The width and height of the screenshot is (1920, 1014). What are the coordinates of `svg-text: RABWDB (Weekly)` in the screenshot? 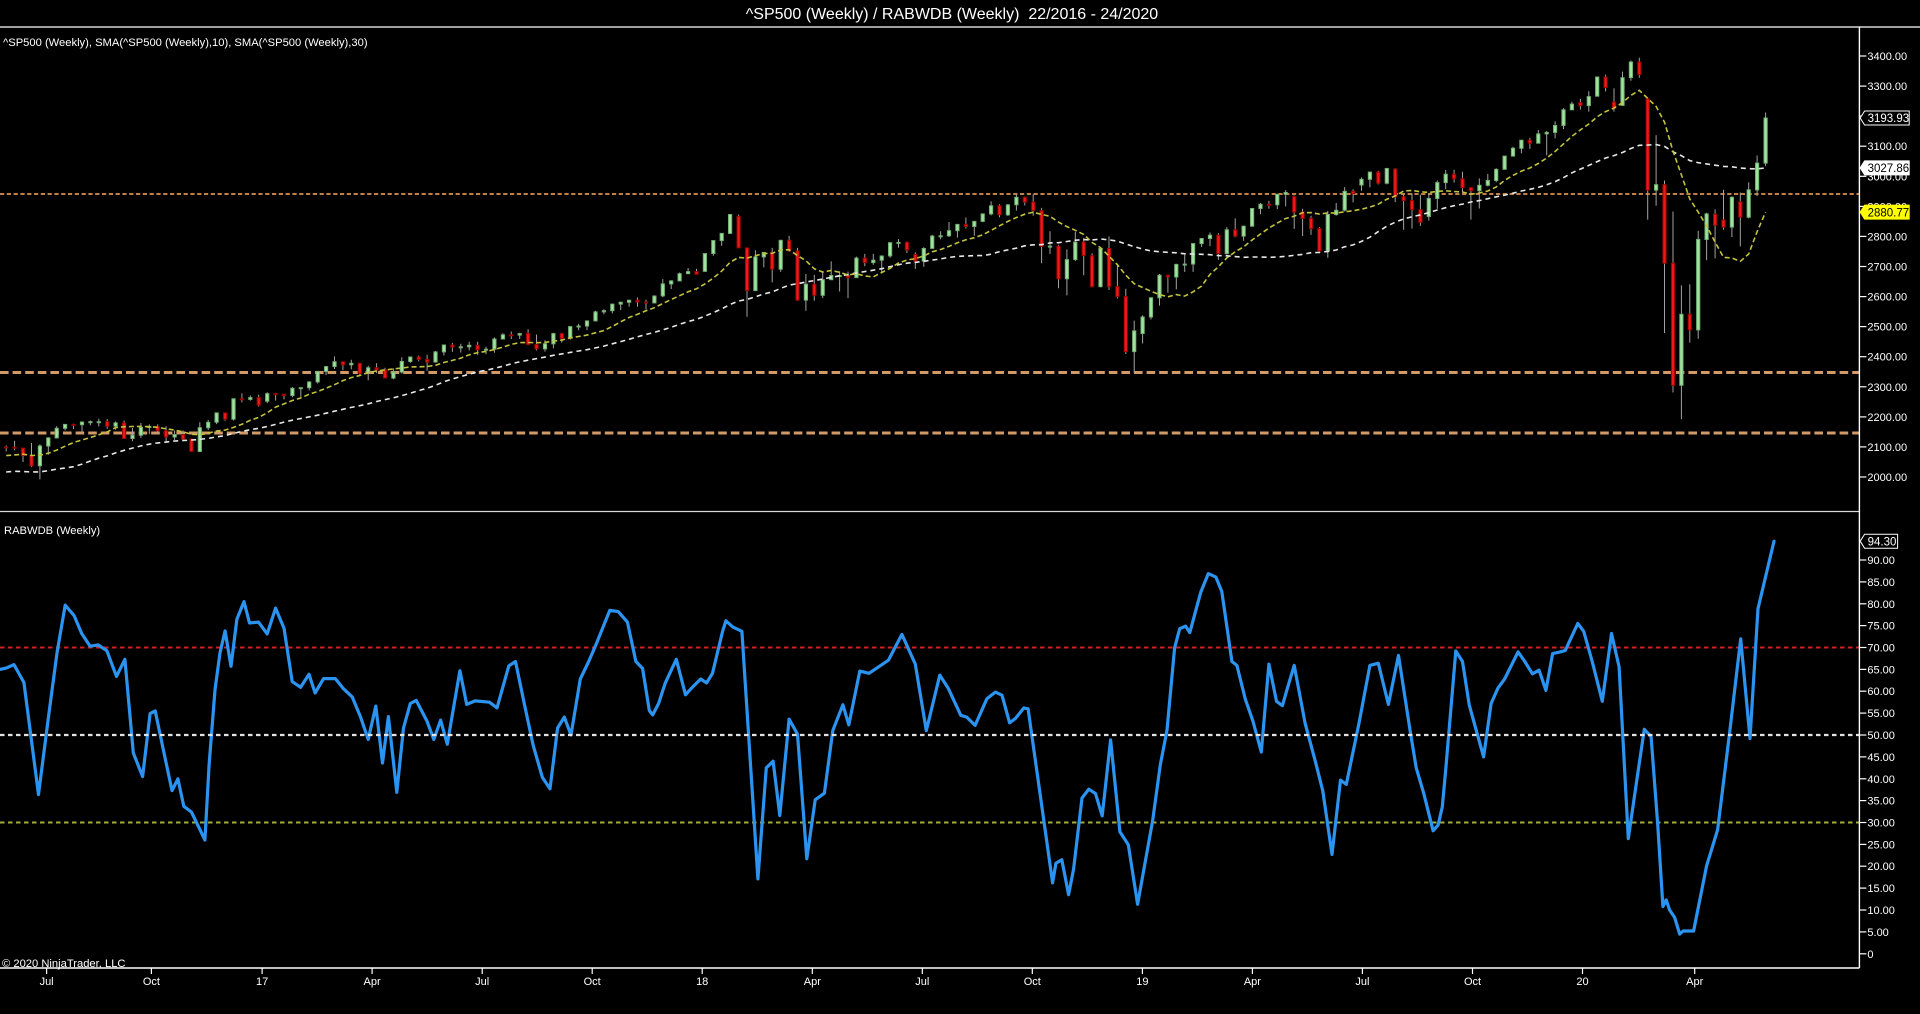 It's located at (52, 531).